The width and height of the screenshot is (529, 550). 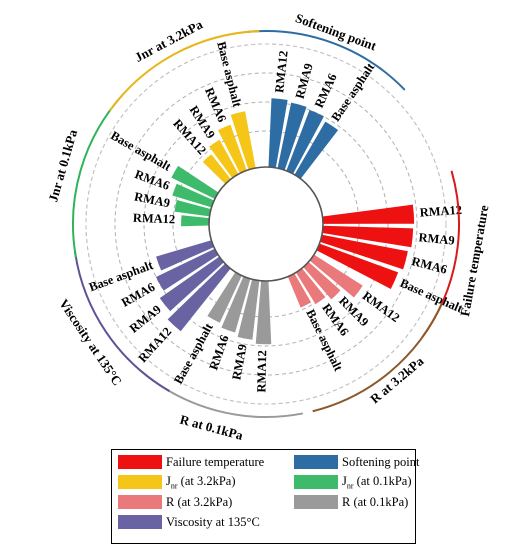 What do you see at coordinates (90, 342) in the screenshot?
I see `group-label: Viscosity at 135°C` at bounding box center [90, 342].